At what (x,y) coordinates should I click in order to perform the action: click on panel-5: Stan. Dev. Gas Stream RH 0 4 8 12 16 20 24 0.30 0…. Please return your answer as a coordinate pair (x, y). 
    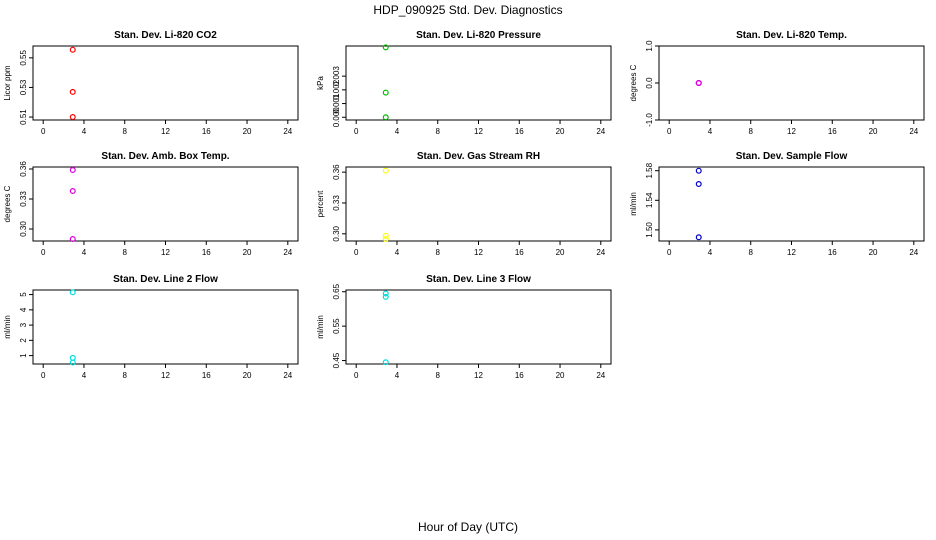
    Looking at the image, I should click on (464, 204).